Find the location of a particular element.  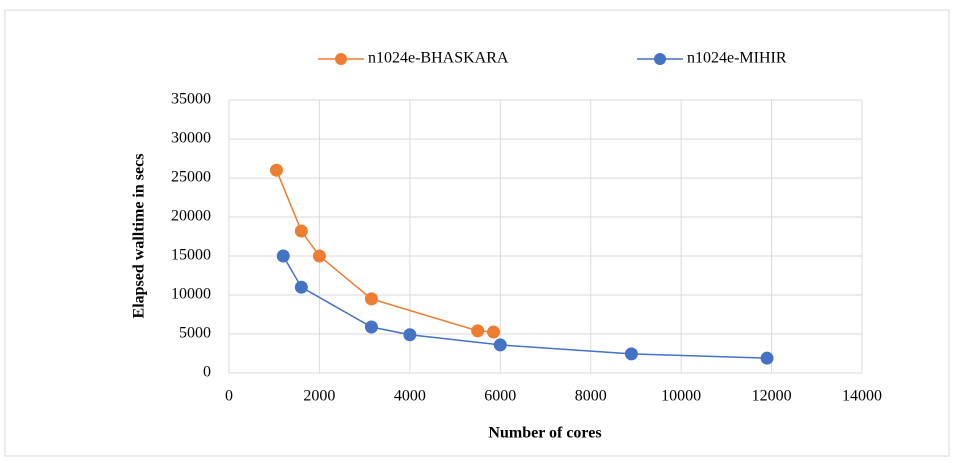

y-tick-label: 25000 is located at coordinates (191, 177).